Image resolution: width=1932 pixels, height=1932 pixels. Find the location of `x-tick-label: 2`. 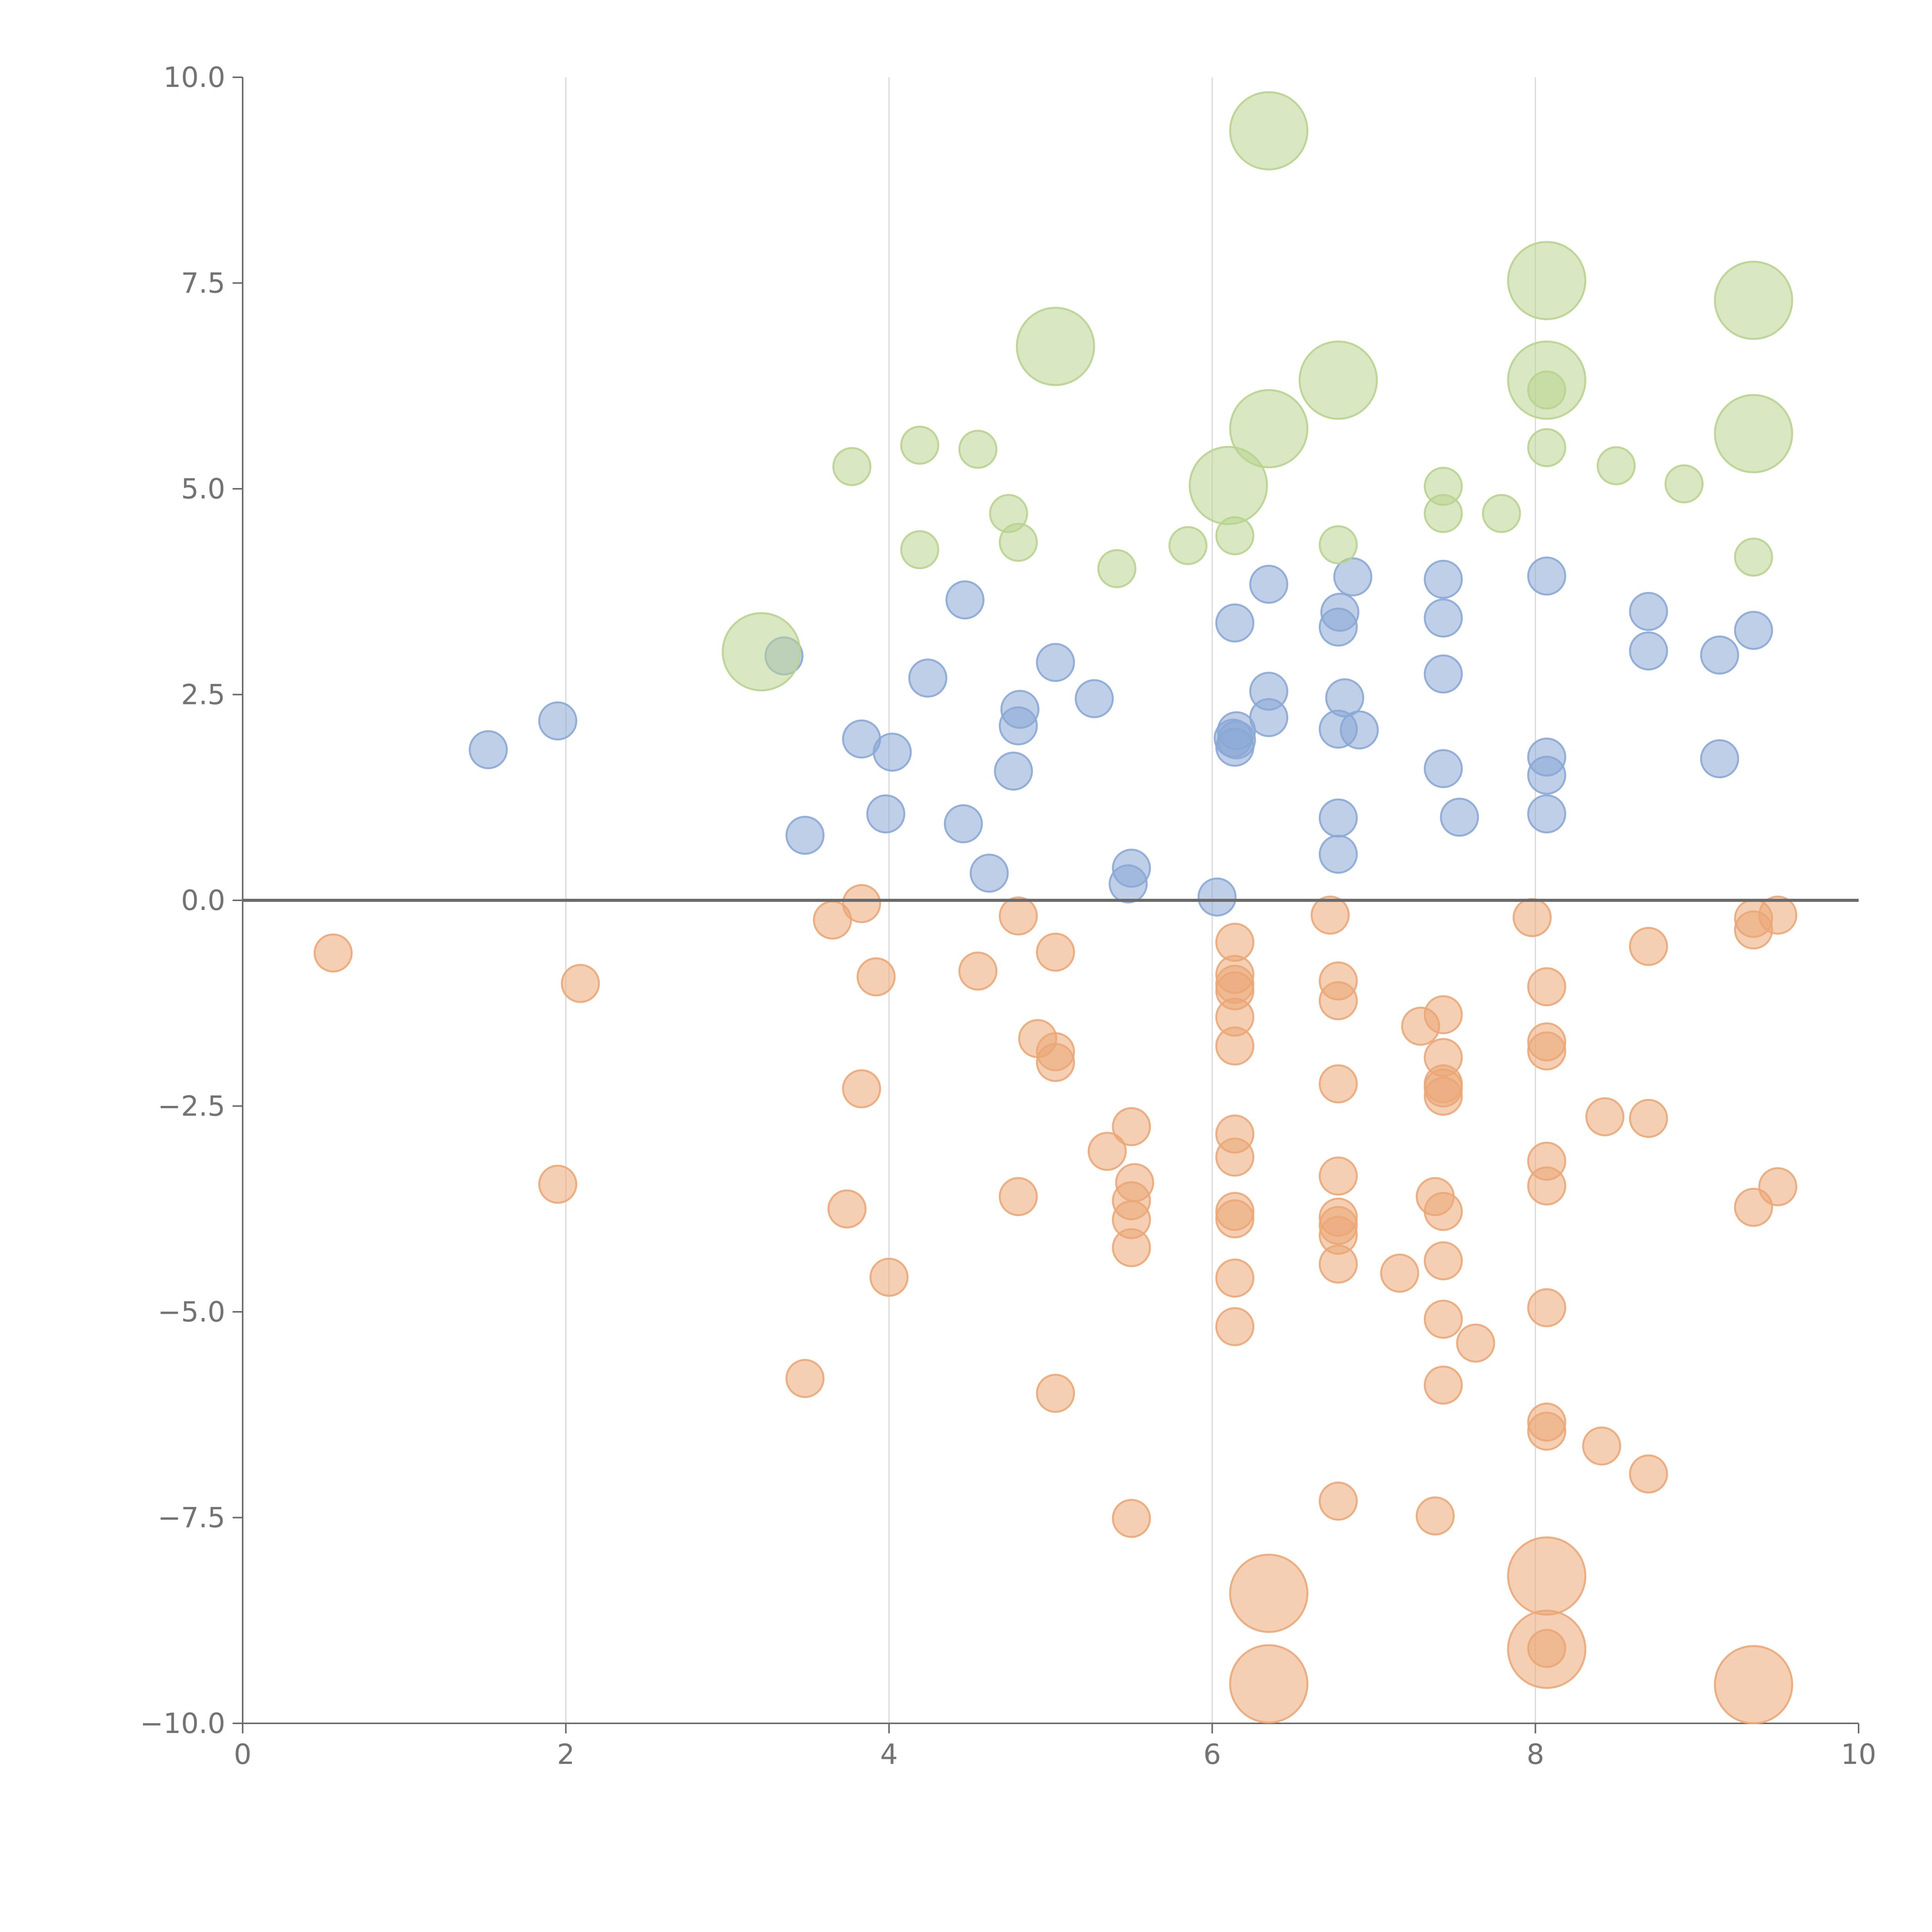

x-tick-label: 2 is located at coordinates (566, 1754).